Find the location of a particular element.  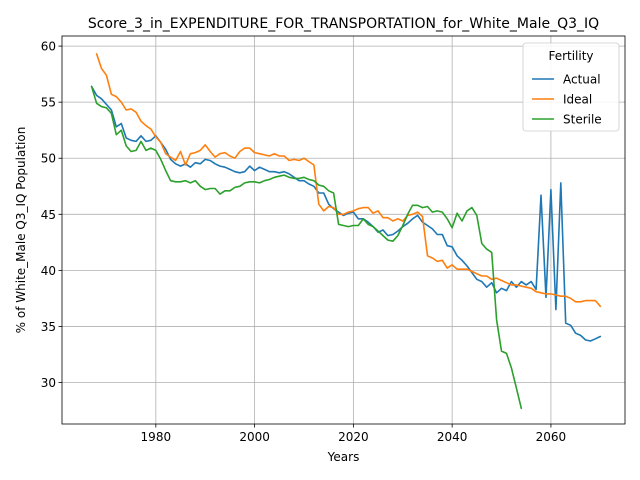

legend-label-sterile: Sterile is located at coordinates (582, 120).